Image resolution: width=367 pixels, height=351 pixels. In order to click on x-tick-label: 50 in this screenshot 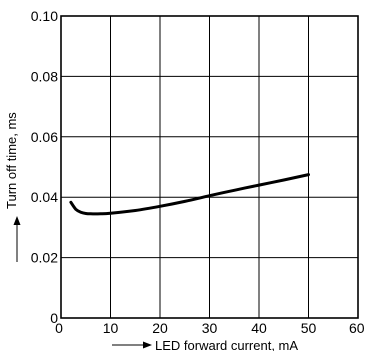, I will do `click(309, 328)`.